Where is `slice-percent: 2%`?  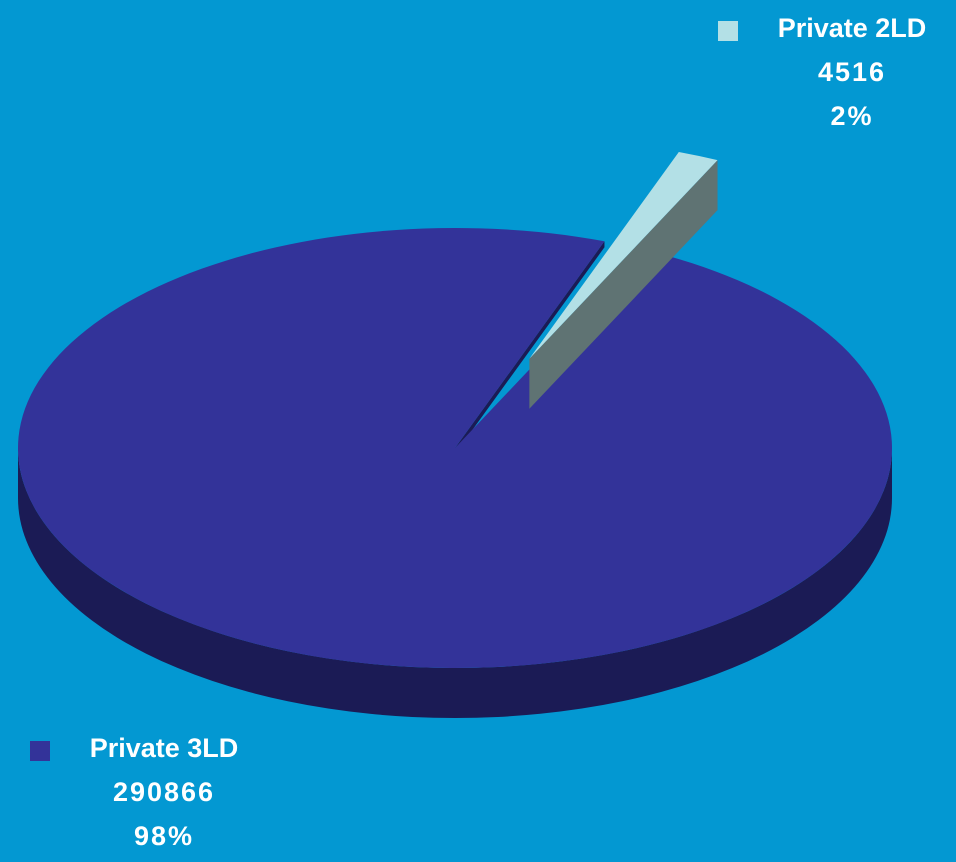 slice-percent: 2% is located at coordinates (851, 116).